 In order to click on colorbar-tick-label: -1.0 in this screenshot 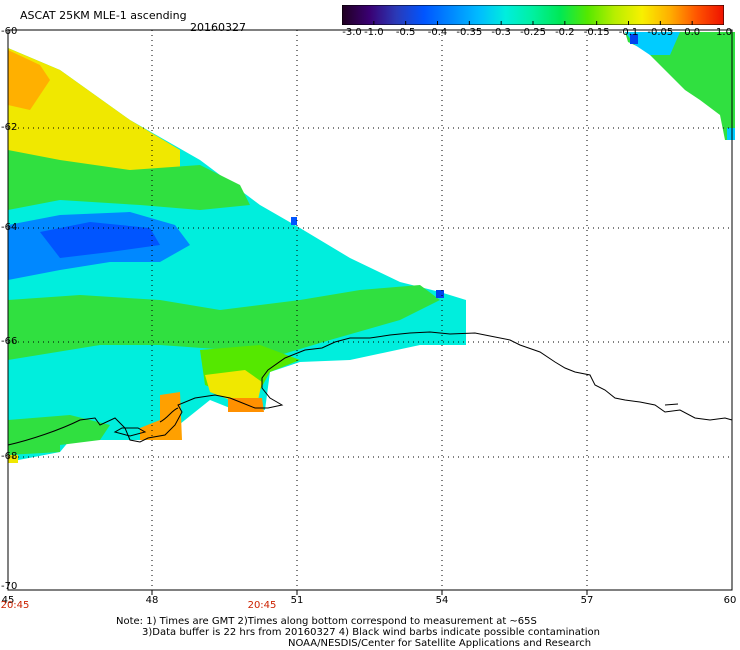, I will do `click(374, 32)`.